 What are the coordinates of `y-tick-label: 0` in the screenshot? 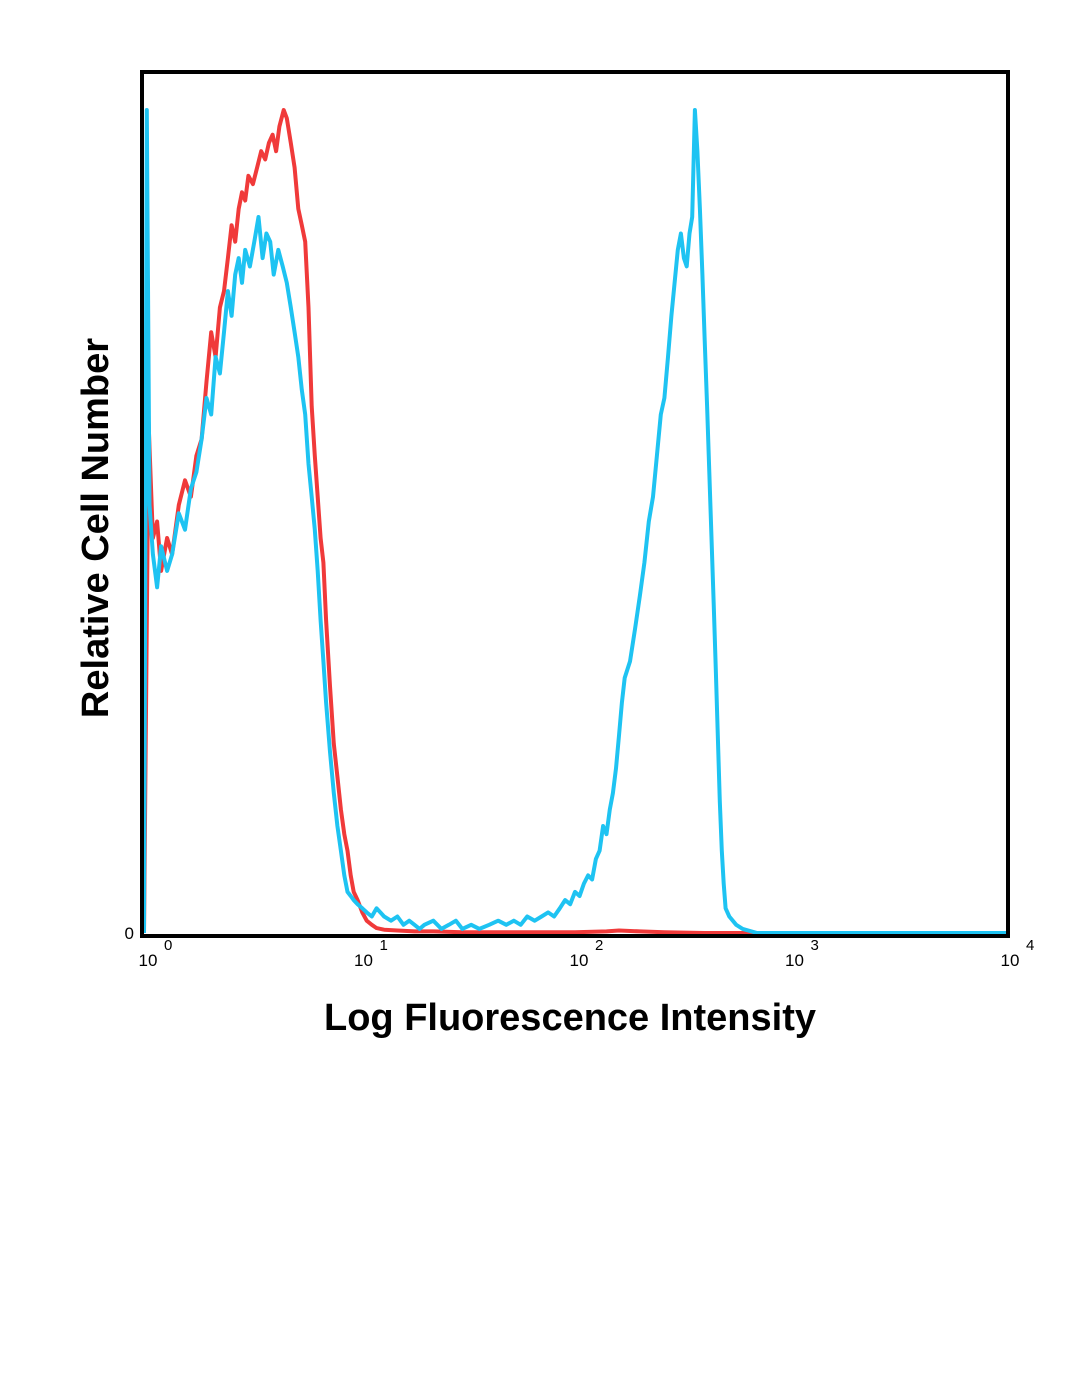 It's located at (129, 933).